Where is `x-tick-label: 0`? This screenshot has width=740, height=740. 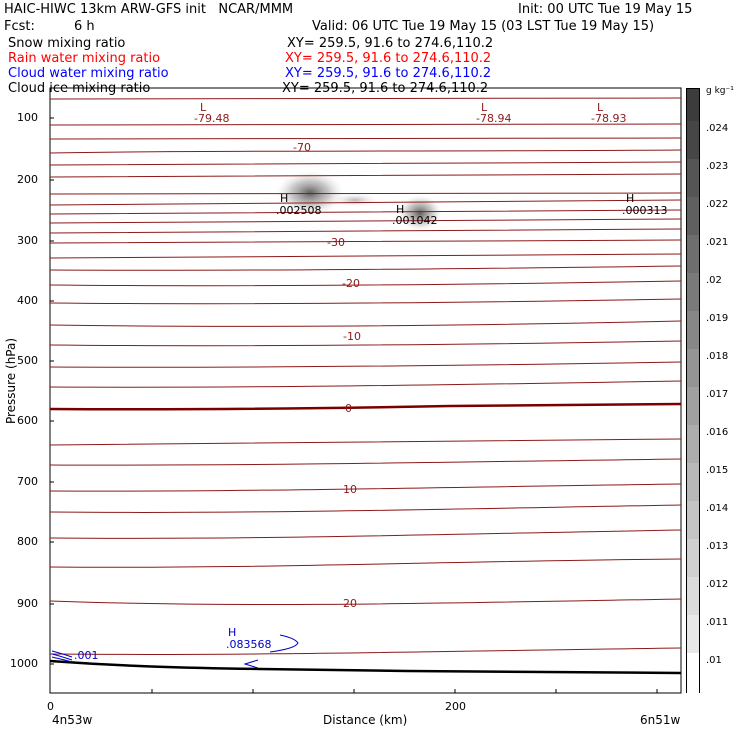 x-tick-label: 0 is located at coordinates (50, 706).